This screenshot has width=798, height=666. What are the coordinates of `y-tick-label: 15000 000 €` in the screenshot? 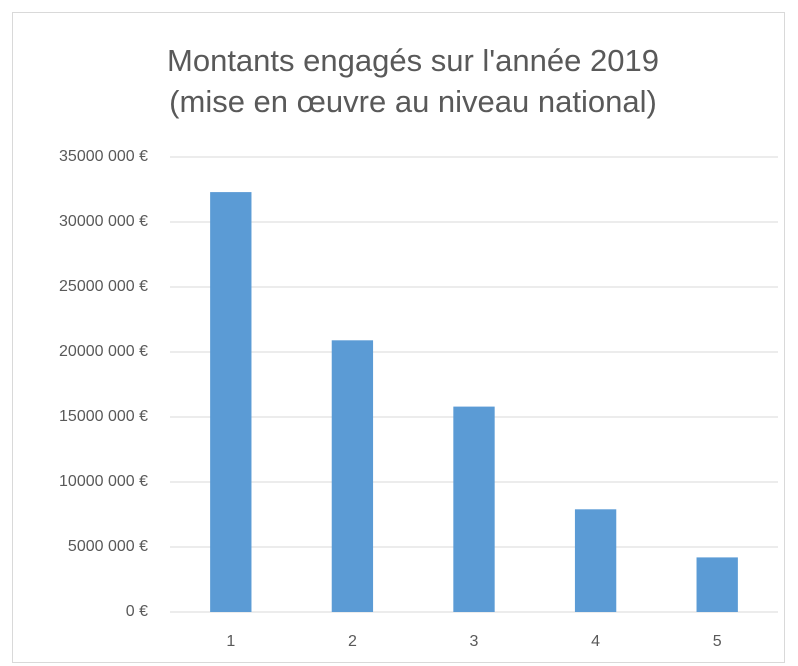 It's located at (103, 416).